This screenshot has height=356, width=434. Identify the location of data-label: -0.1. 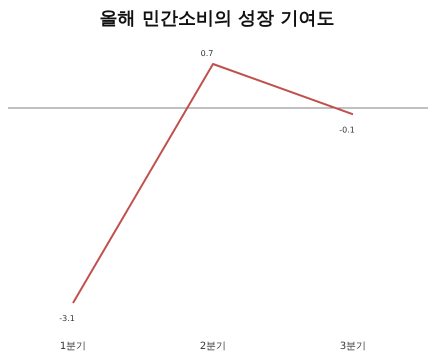
(347, 129).